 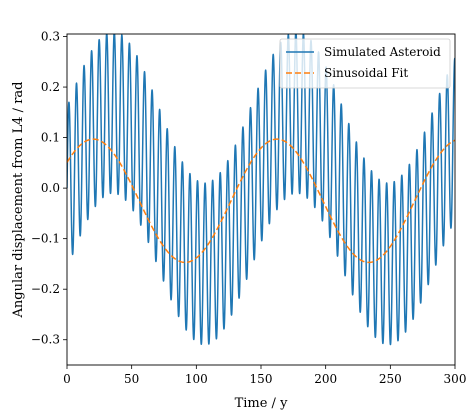 What do you see at coordinates (196, 379) in the screenshot?
I see `x-tick-label: 100` at bounding box center [196, 379].